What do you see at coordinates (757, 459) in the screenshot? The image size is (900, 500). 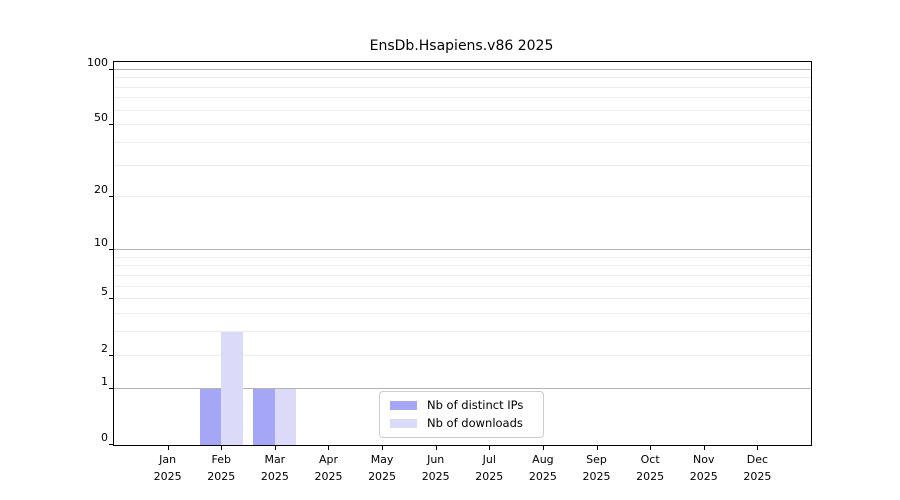 I see `x-tick-month: Dec` at bounding box center [757, 459].